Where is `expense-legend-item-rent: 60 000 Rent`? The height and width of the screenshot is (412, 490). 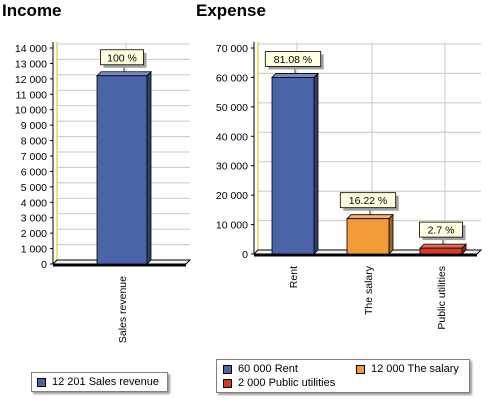
expense-legend-item-rent: 60 000 Rent is located at coordinates (260, 369).